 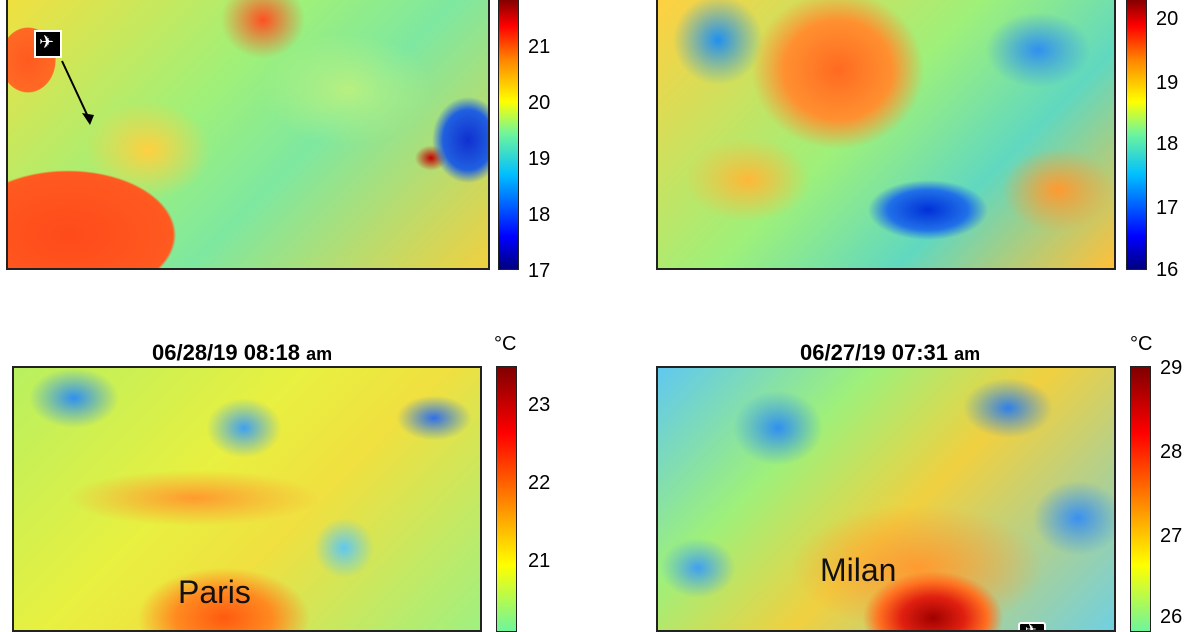 I want to click on tick-label: 22, so click(x=539, y=483).